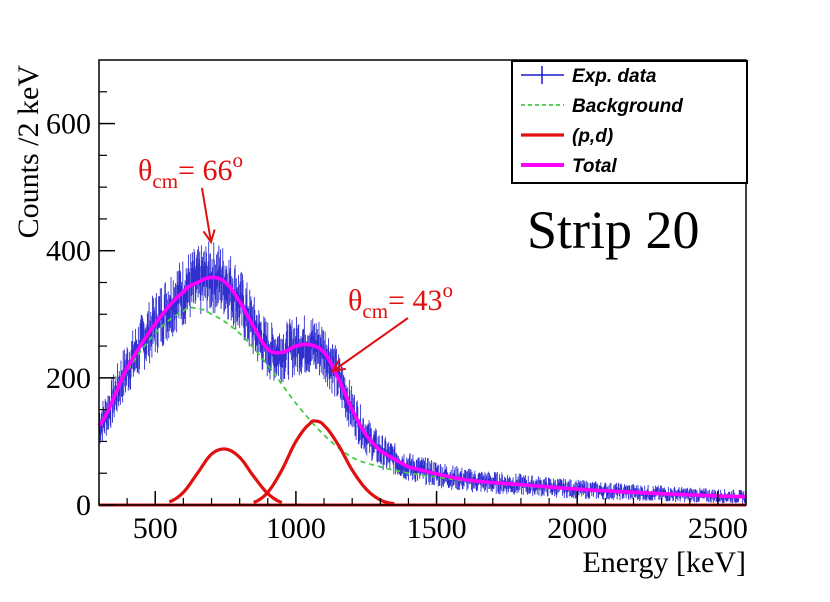 The height and width of the screenshot is (602, 830). What do you see at coordinates (437, 528) in the screenshot?
I see `x-tick-label: 1500` at bounding box center [437, 528].